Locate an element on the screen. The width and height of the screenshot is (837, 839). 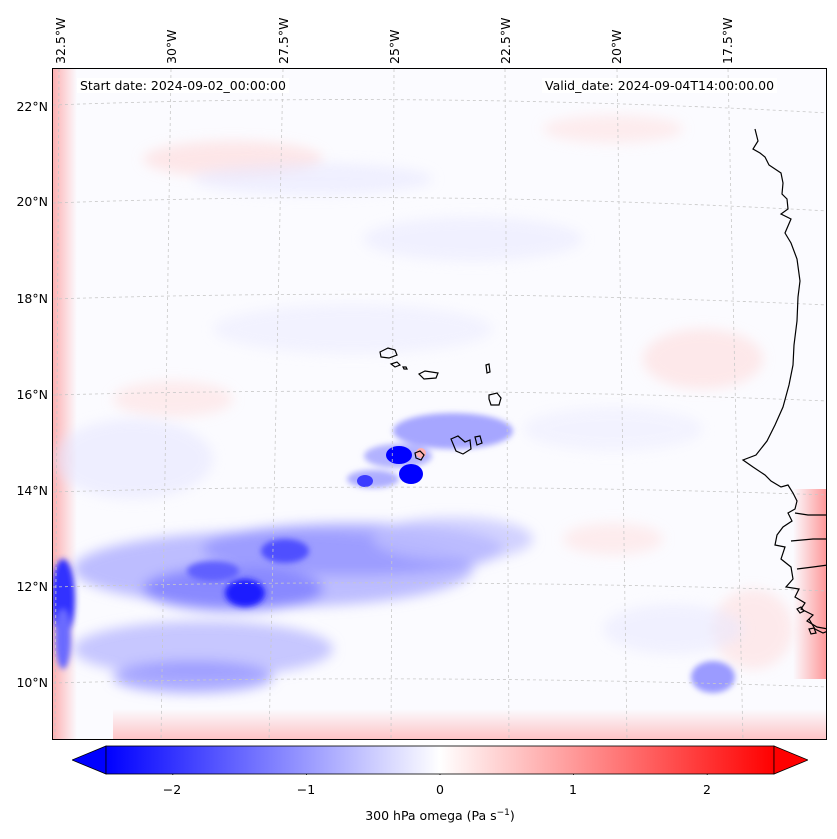
colorbar is located at coordinates (440, 760).